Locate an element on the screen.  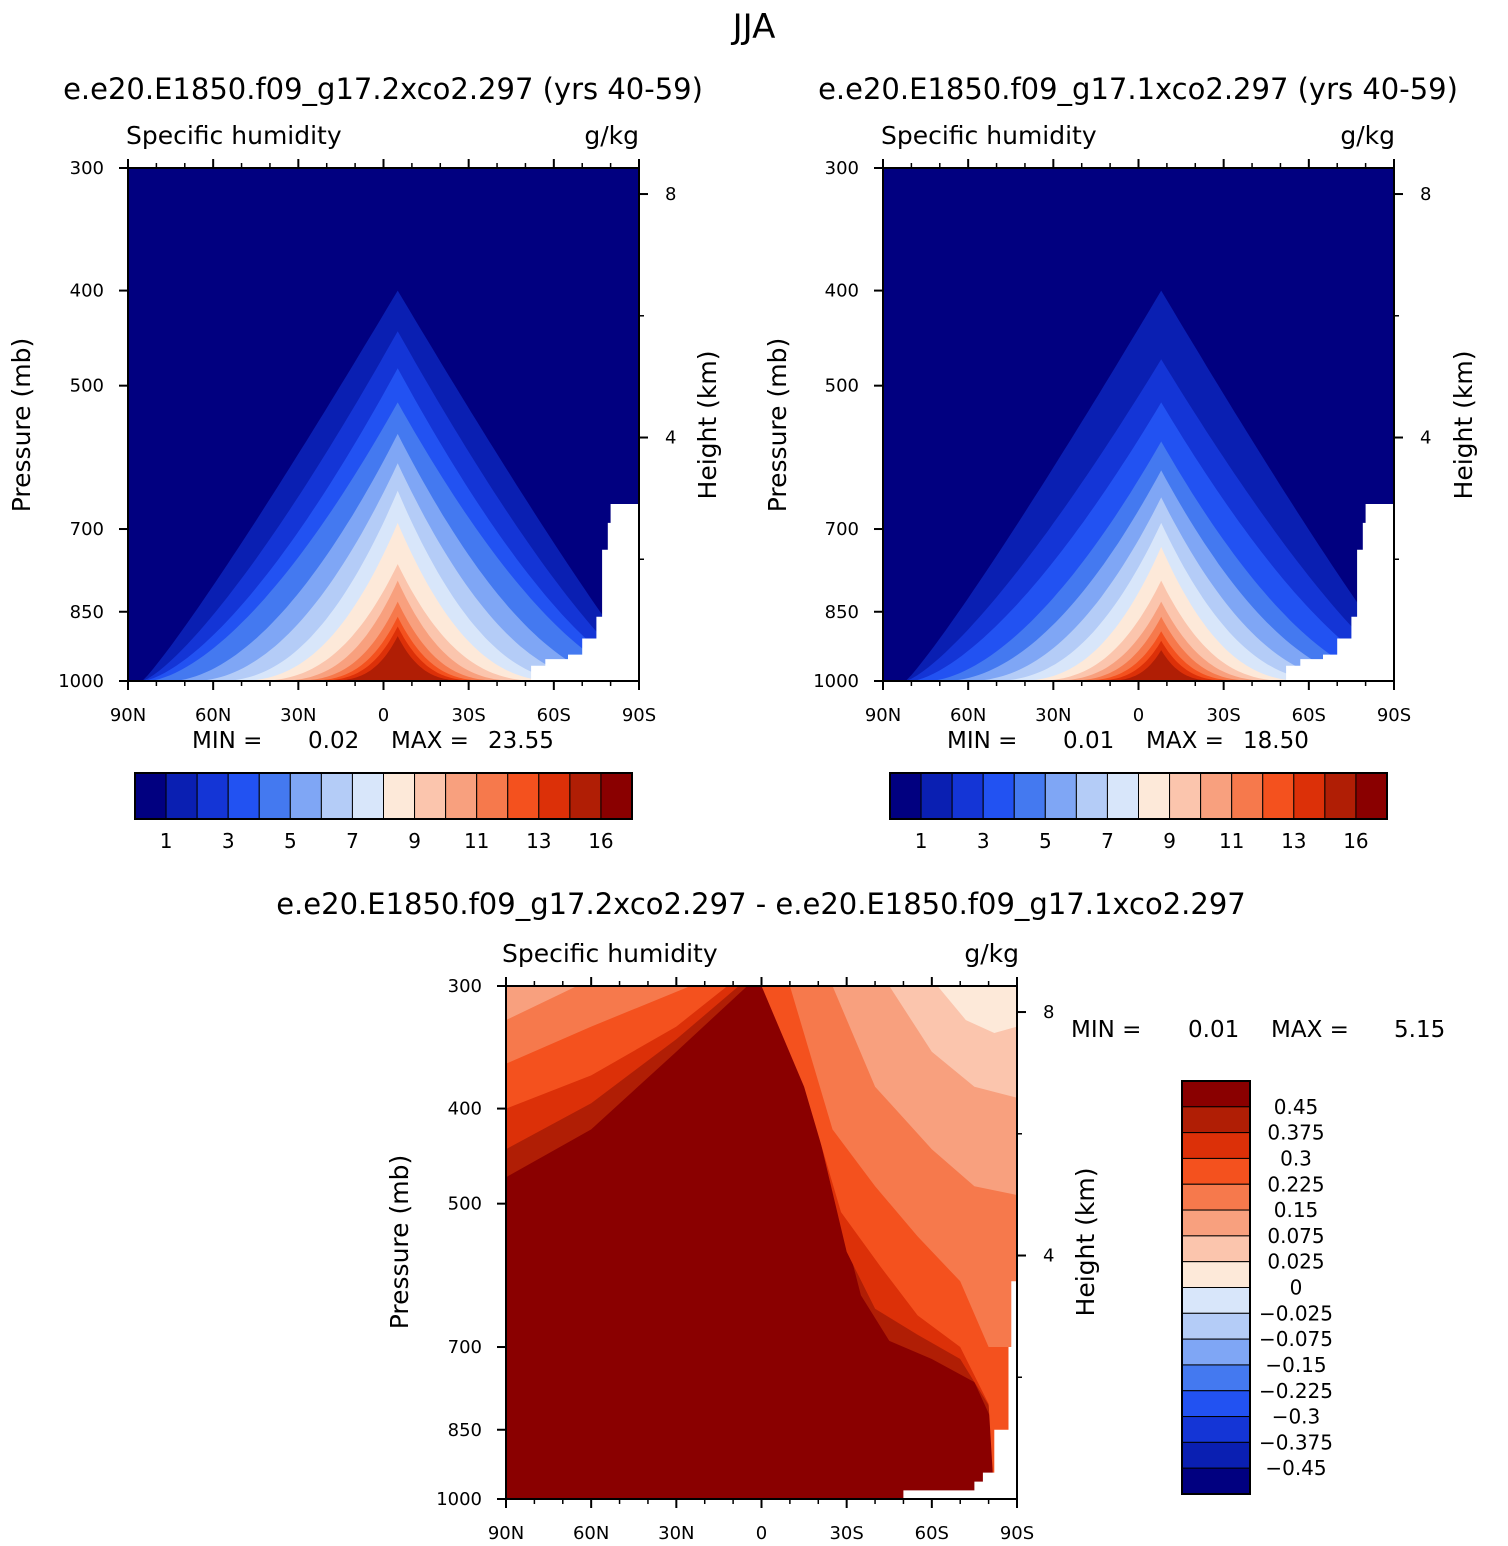
max-value: 18.50 is located at coordinates (1276, 741).